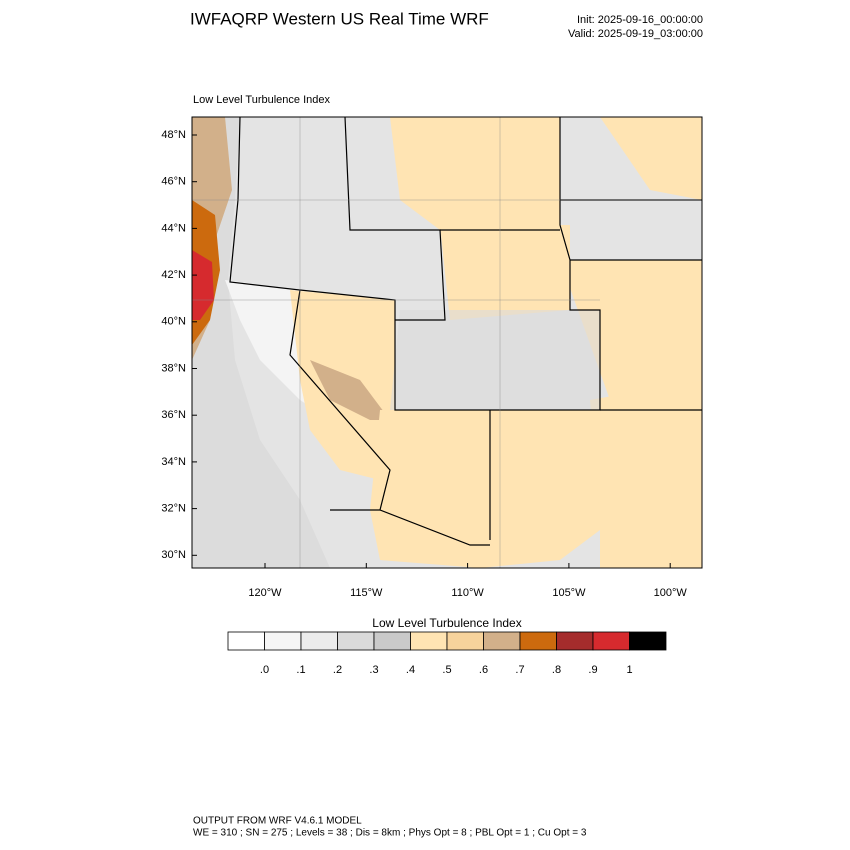 This screenshot has width=850, height=850. Describe the element at coordinates (556, 670) in the screenshot. I see `colorbar-label: .8` at that location.